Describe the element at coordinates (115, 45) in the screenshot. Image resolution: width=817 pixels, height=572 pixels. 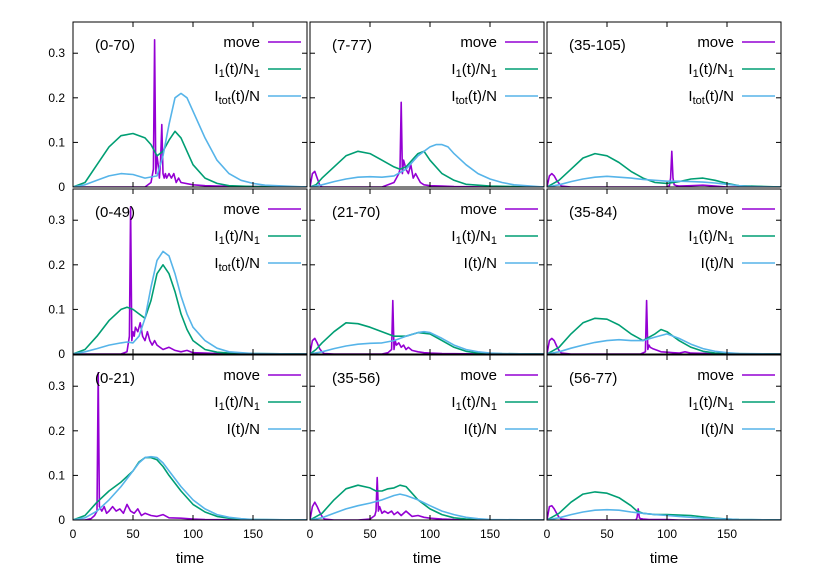
I see `panel-title: (0-70)` at that location.